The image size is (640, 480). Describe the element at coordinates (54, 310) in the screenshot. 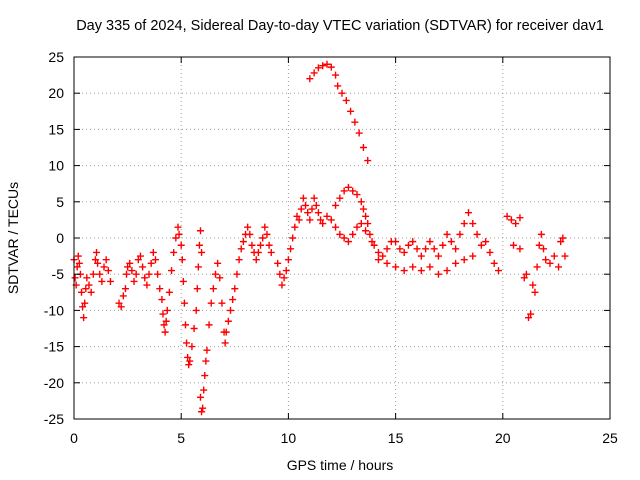

I see `y-tick-label: -10` at that location.